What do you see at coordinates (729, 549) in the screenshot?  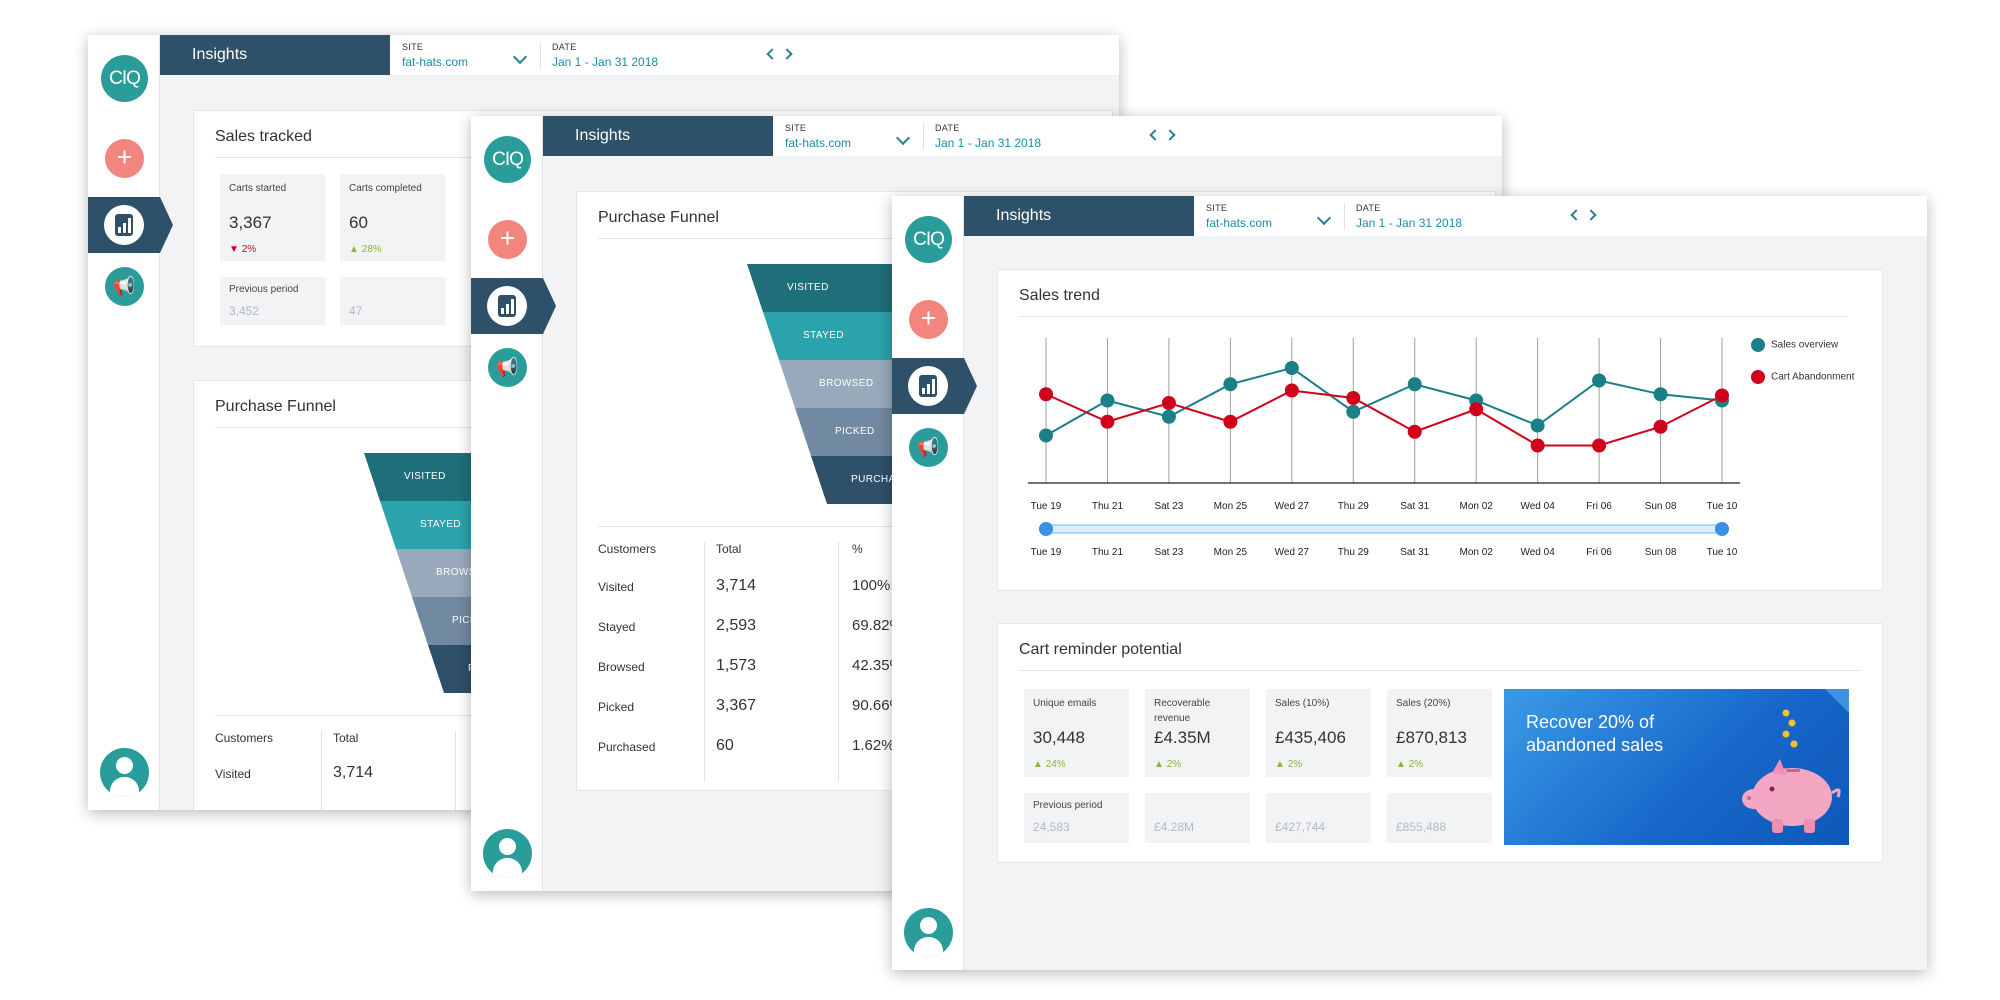 I see `column-header: Total` at bounding box center [729, 549].